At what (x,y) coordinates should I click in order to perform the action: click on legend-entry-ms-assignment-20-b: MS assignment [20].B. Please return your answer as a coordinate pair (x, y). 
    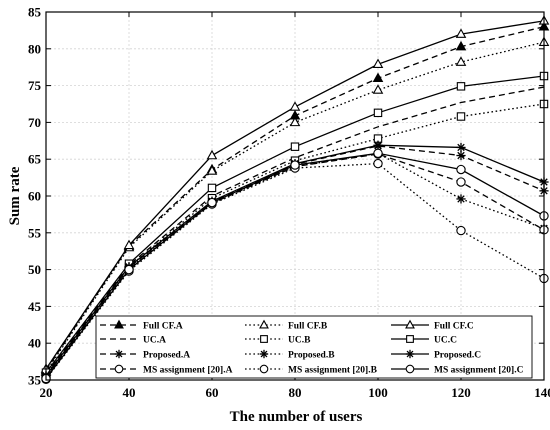
    Looking at the image, I should click on (311, 370).